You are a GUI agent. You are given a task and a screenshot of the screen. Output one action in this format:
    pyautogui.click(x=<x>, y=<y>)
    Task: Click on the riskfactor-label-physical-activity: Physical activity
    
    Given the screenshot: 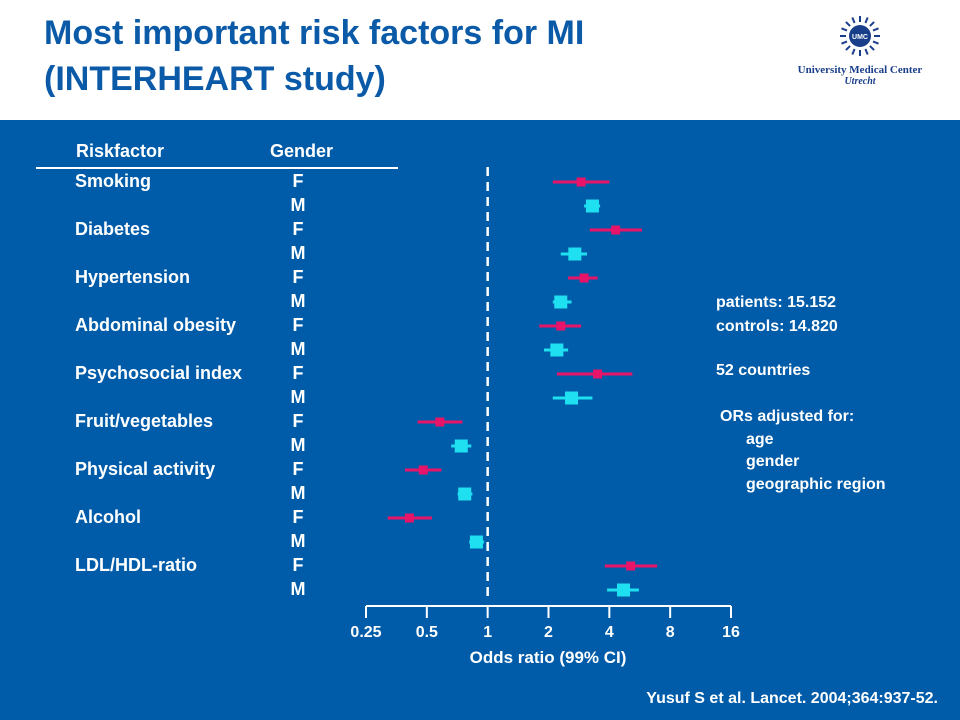 What is the action you would take?
    pyautogui.click(x=145, y=469)
    